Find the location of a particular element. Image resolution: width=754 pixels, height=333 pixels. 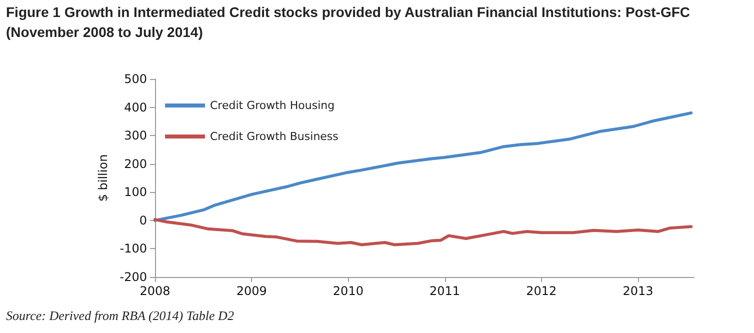

x-tick-label: 2009 is located at coordinates (251, 291).